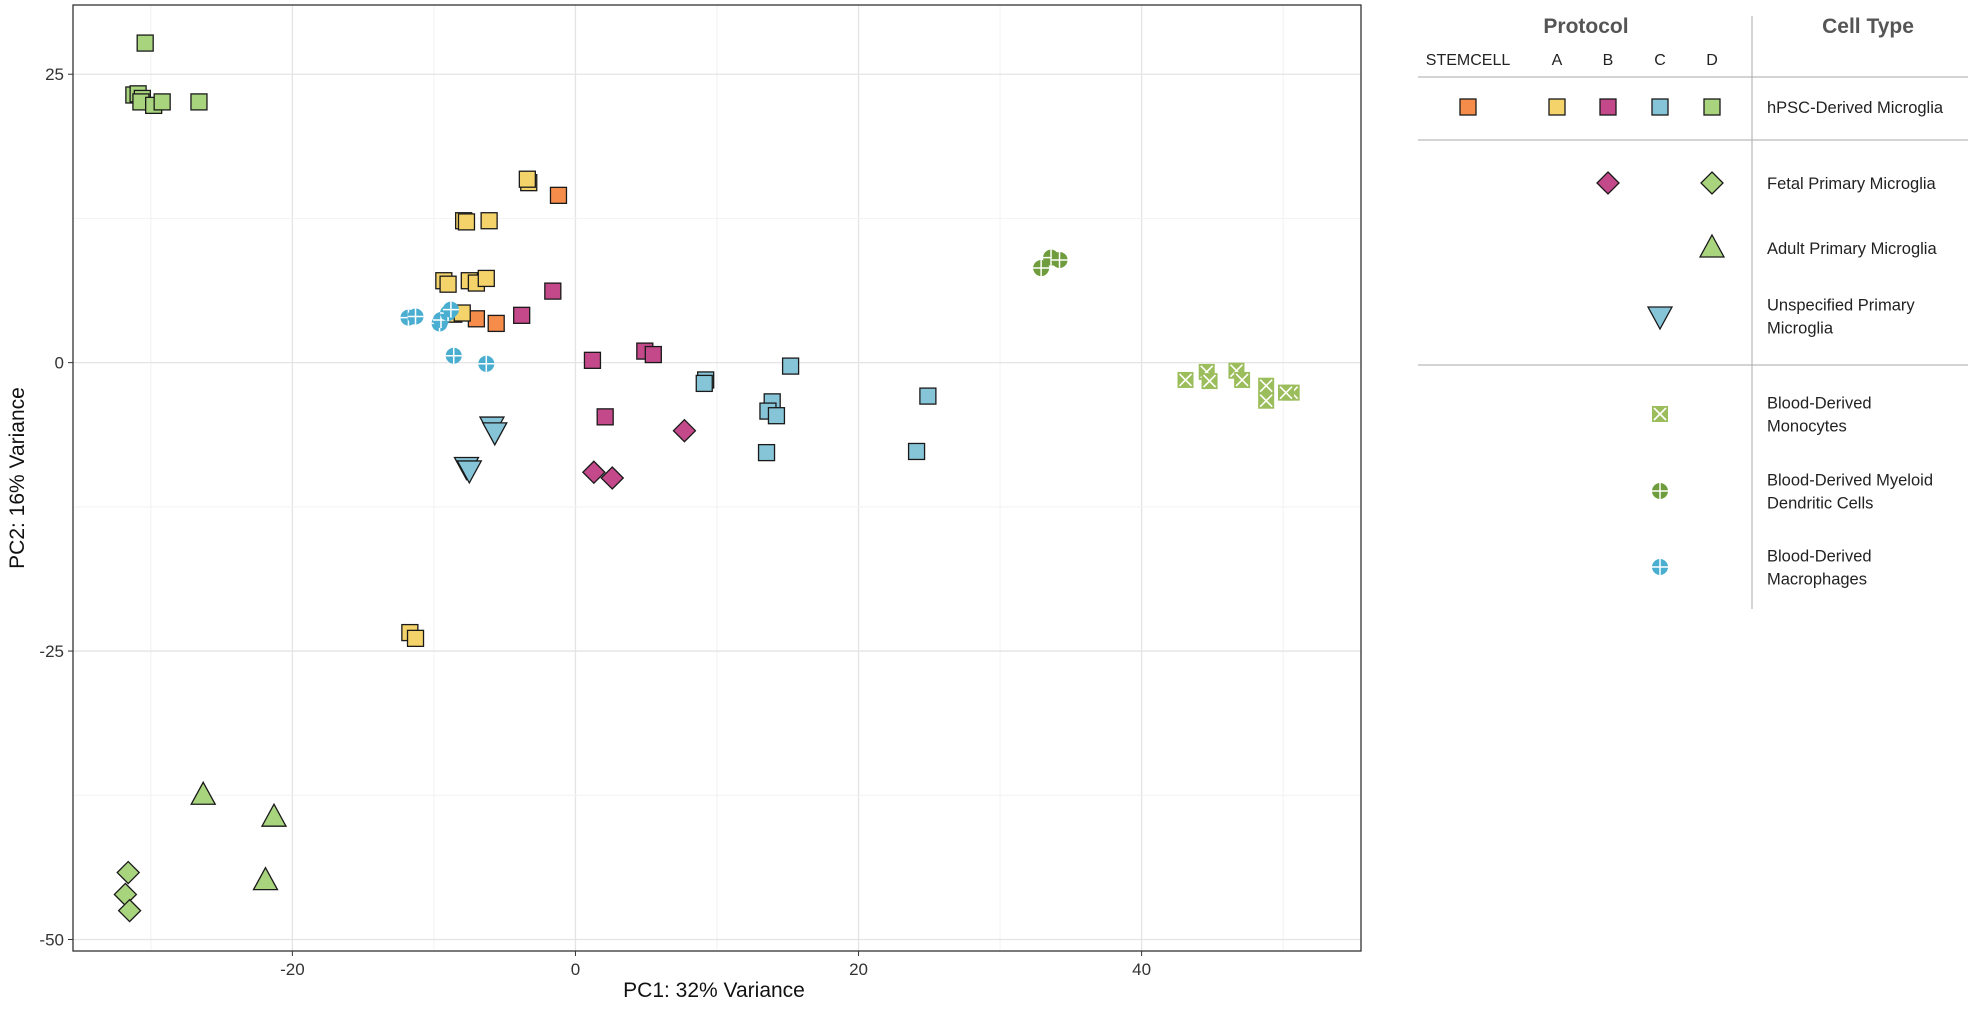 This screenshot has width=1968, height=1016. Describe the element at coordinates (1820, 504) in the screenshot. I see `legend-cell-type-label: Dendritic Cells` at that location.